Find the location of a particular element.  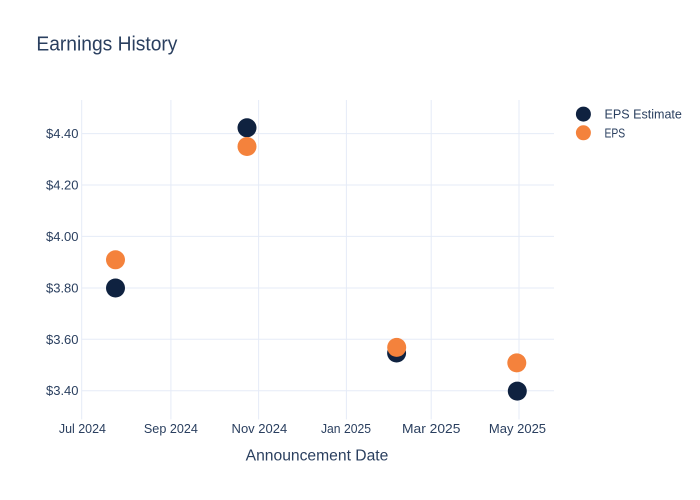

svg-text: Nov 2024 is located at coordinates (260, 428).